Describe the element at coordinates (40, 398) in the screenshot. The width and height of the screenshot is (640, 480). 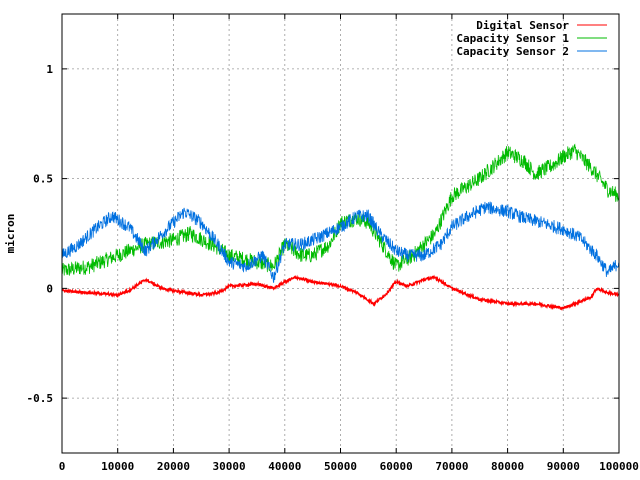
I see `y-tick-label: -0.5` at that location.